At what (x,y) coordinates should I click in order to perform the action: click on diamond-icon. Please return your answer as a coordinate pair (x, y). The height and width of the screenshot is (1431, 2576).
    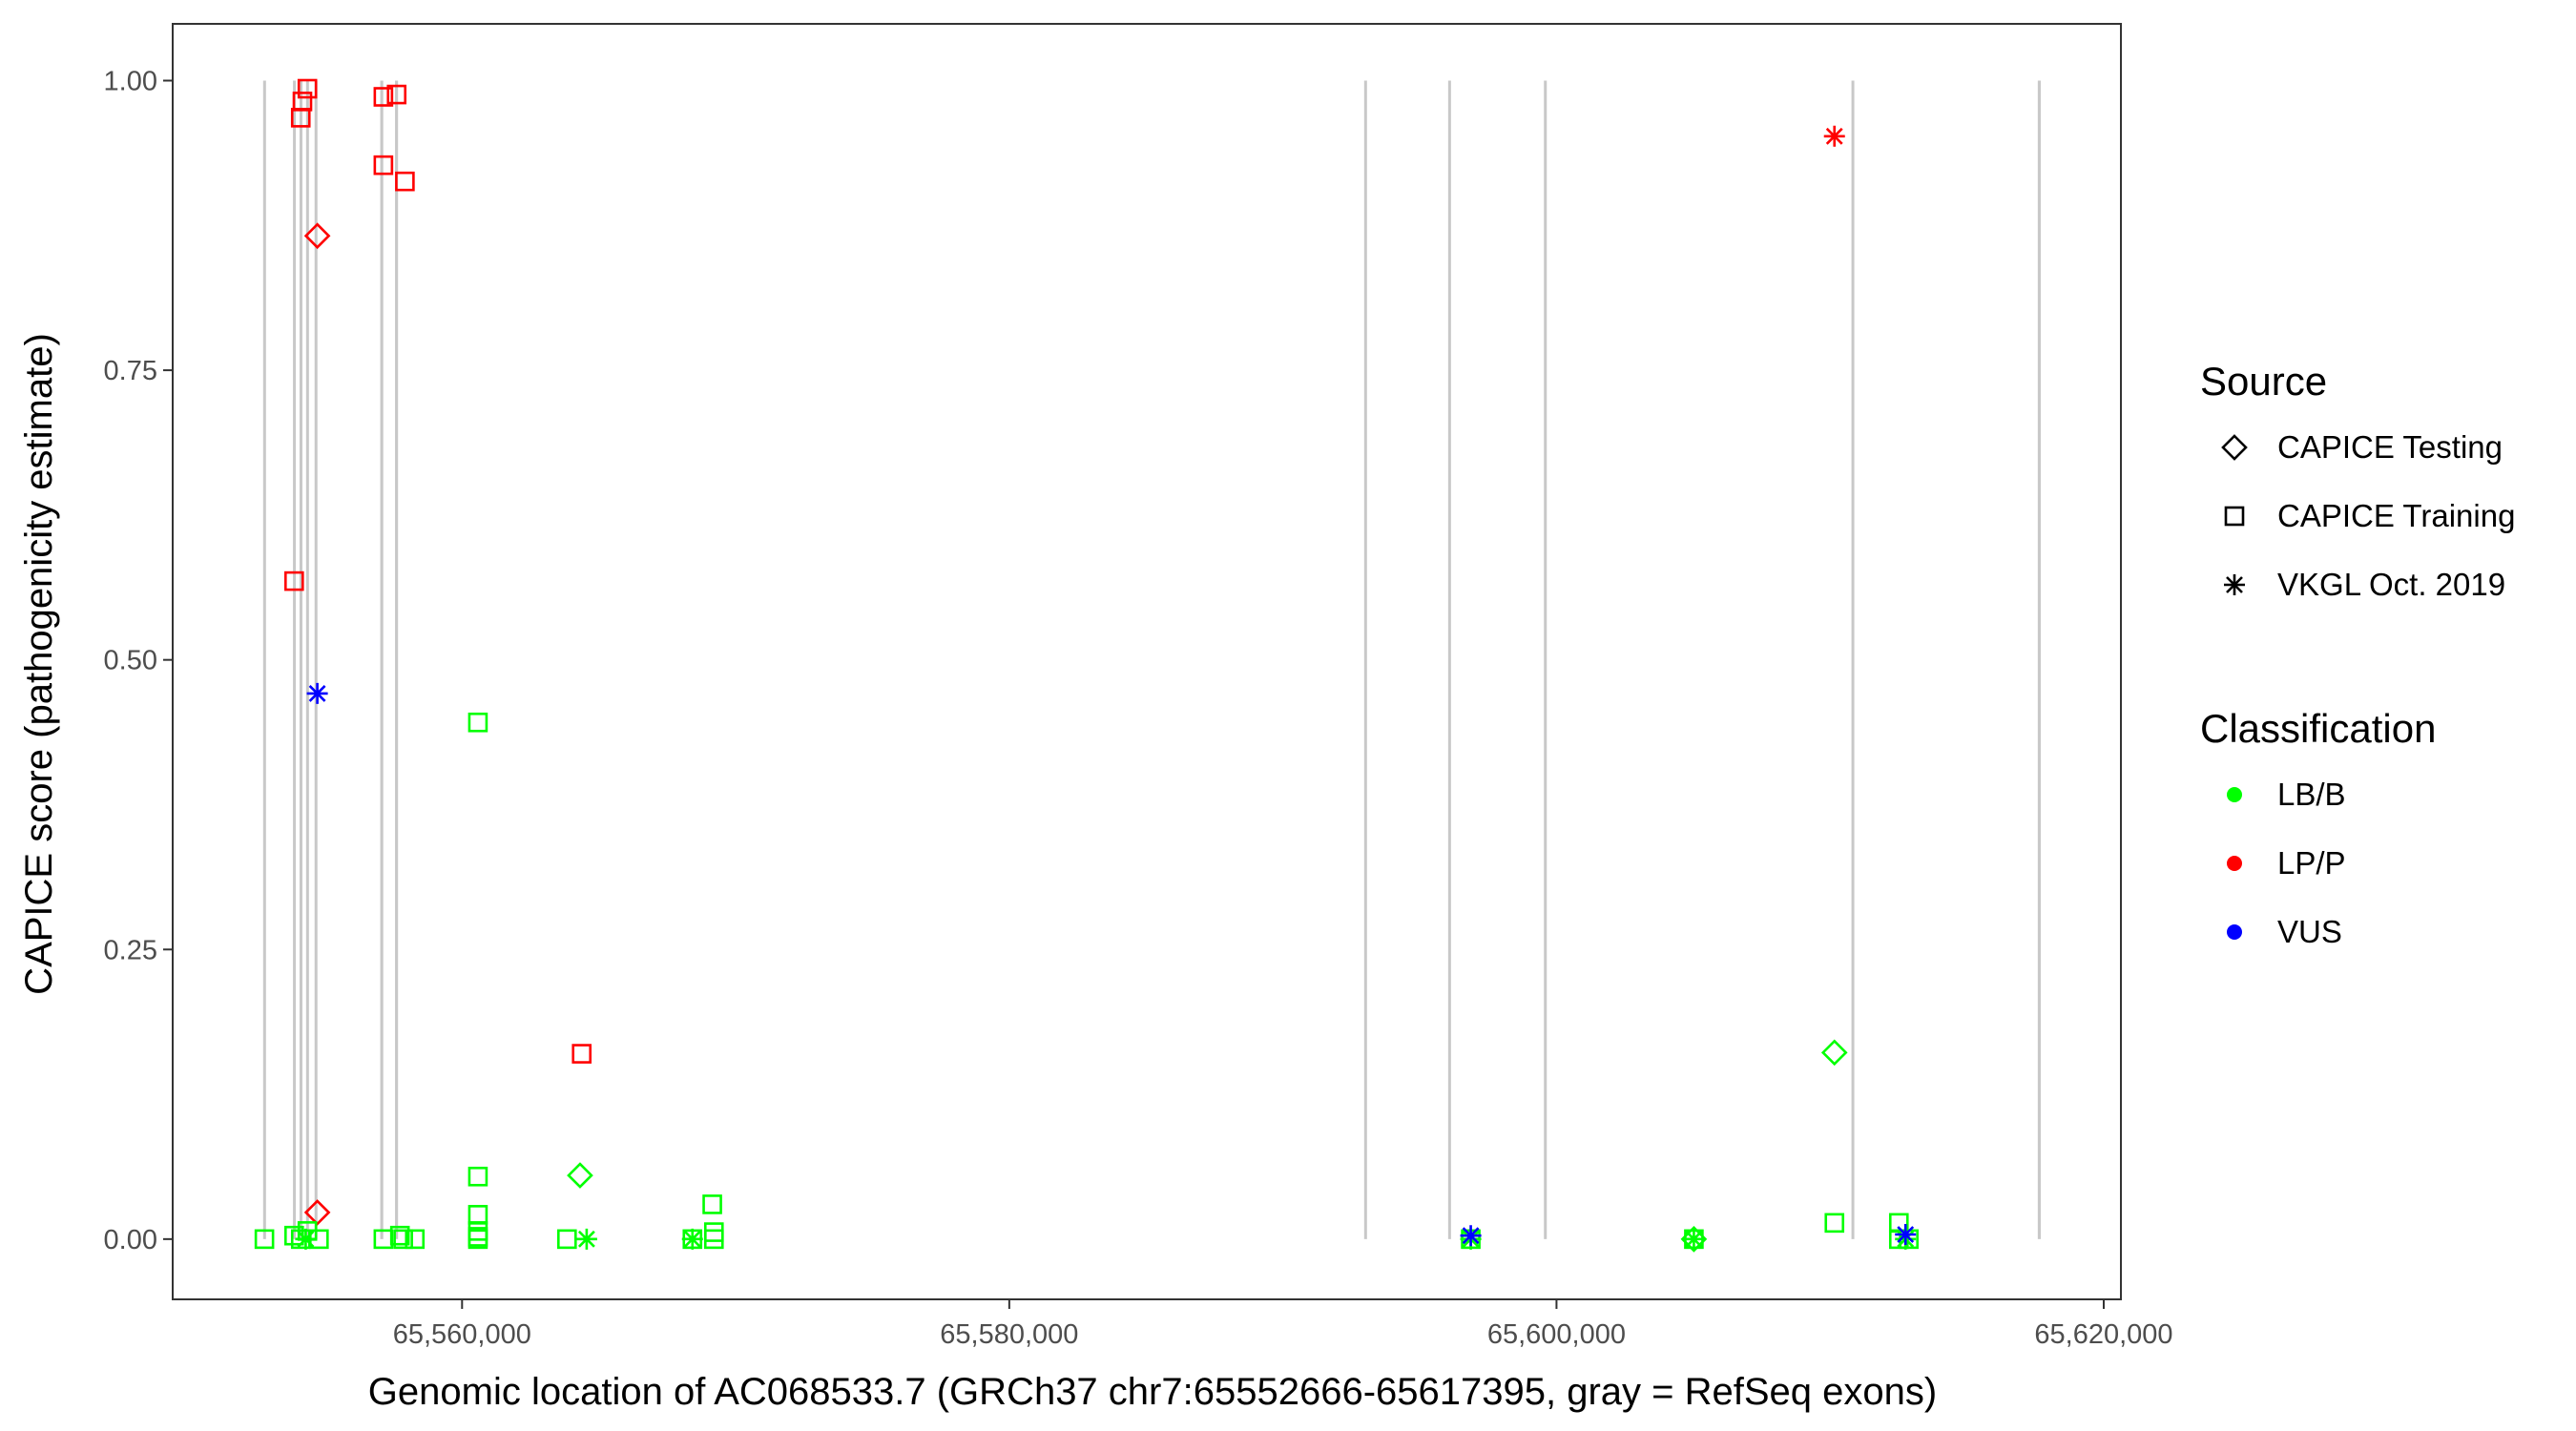
    Looking at the image, I should click on (2234, 447).